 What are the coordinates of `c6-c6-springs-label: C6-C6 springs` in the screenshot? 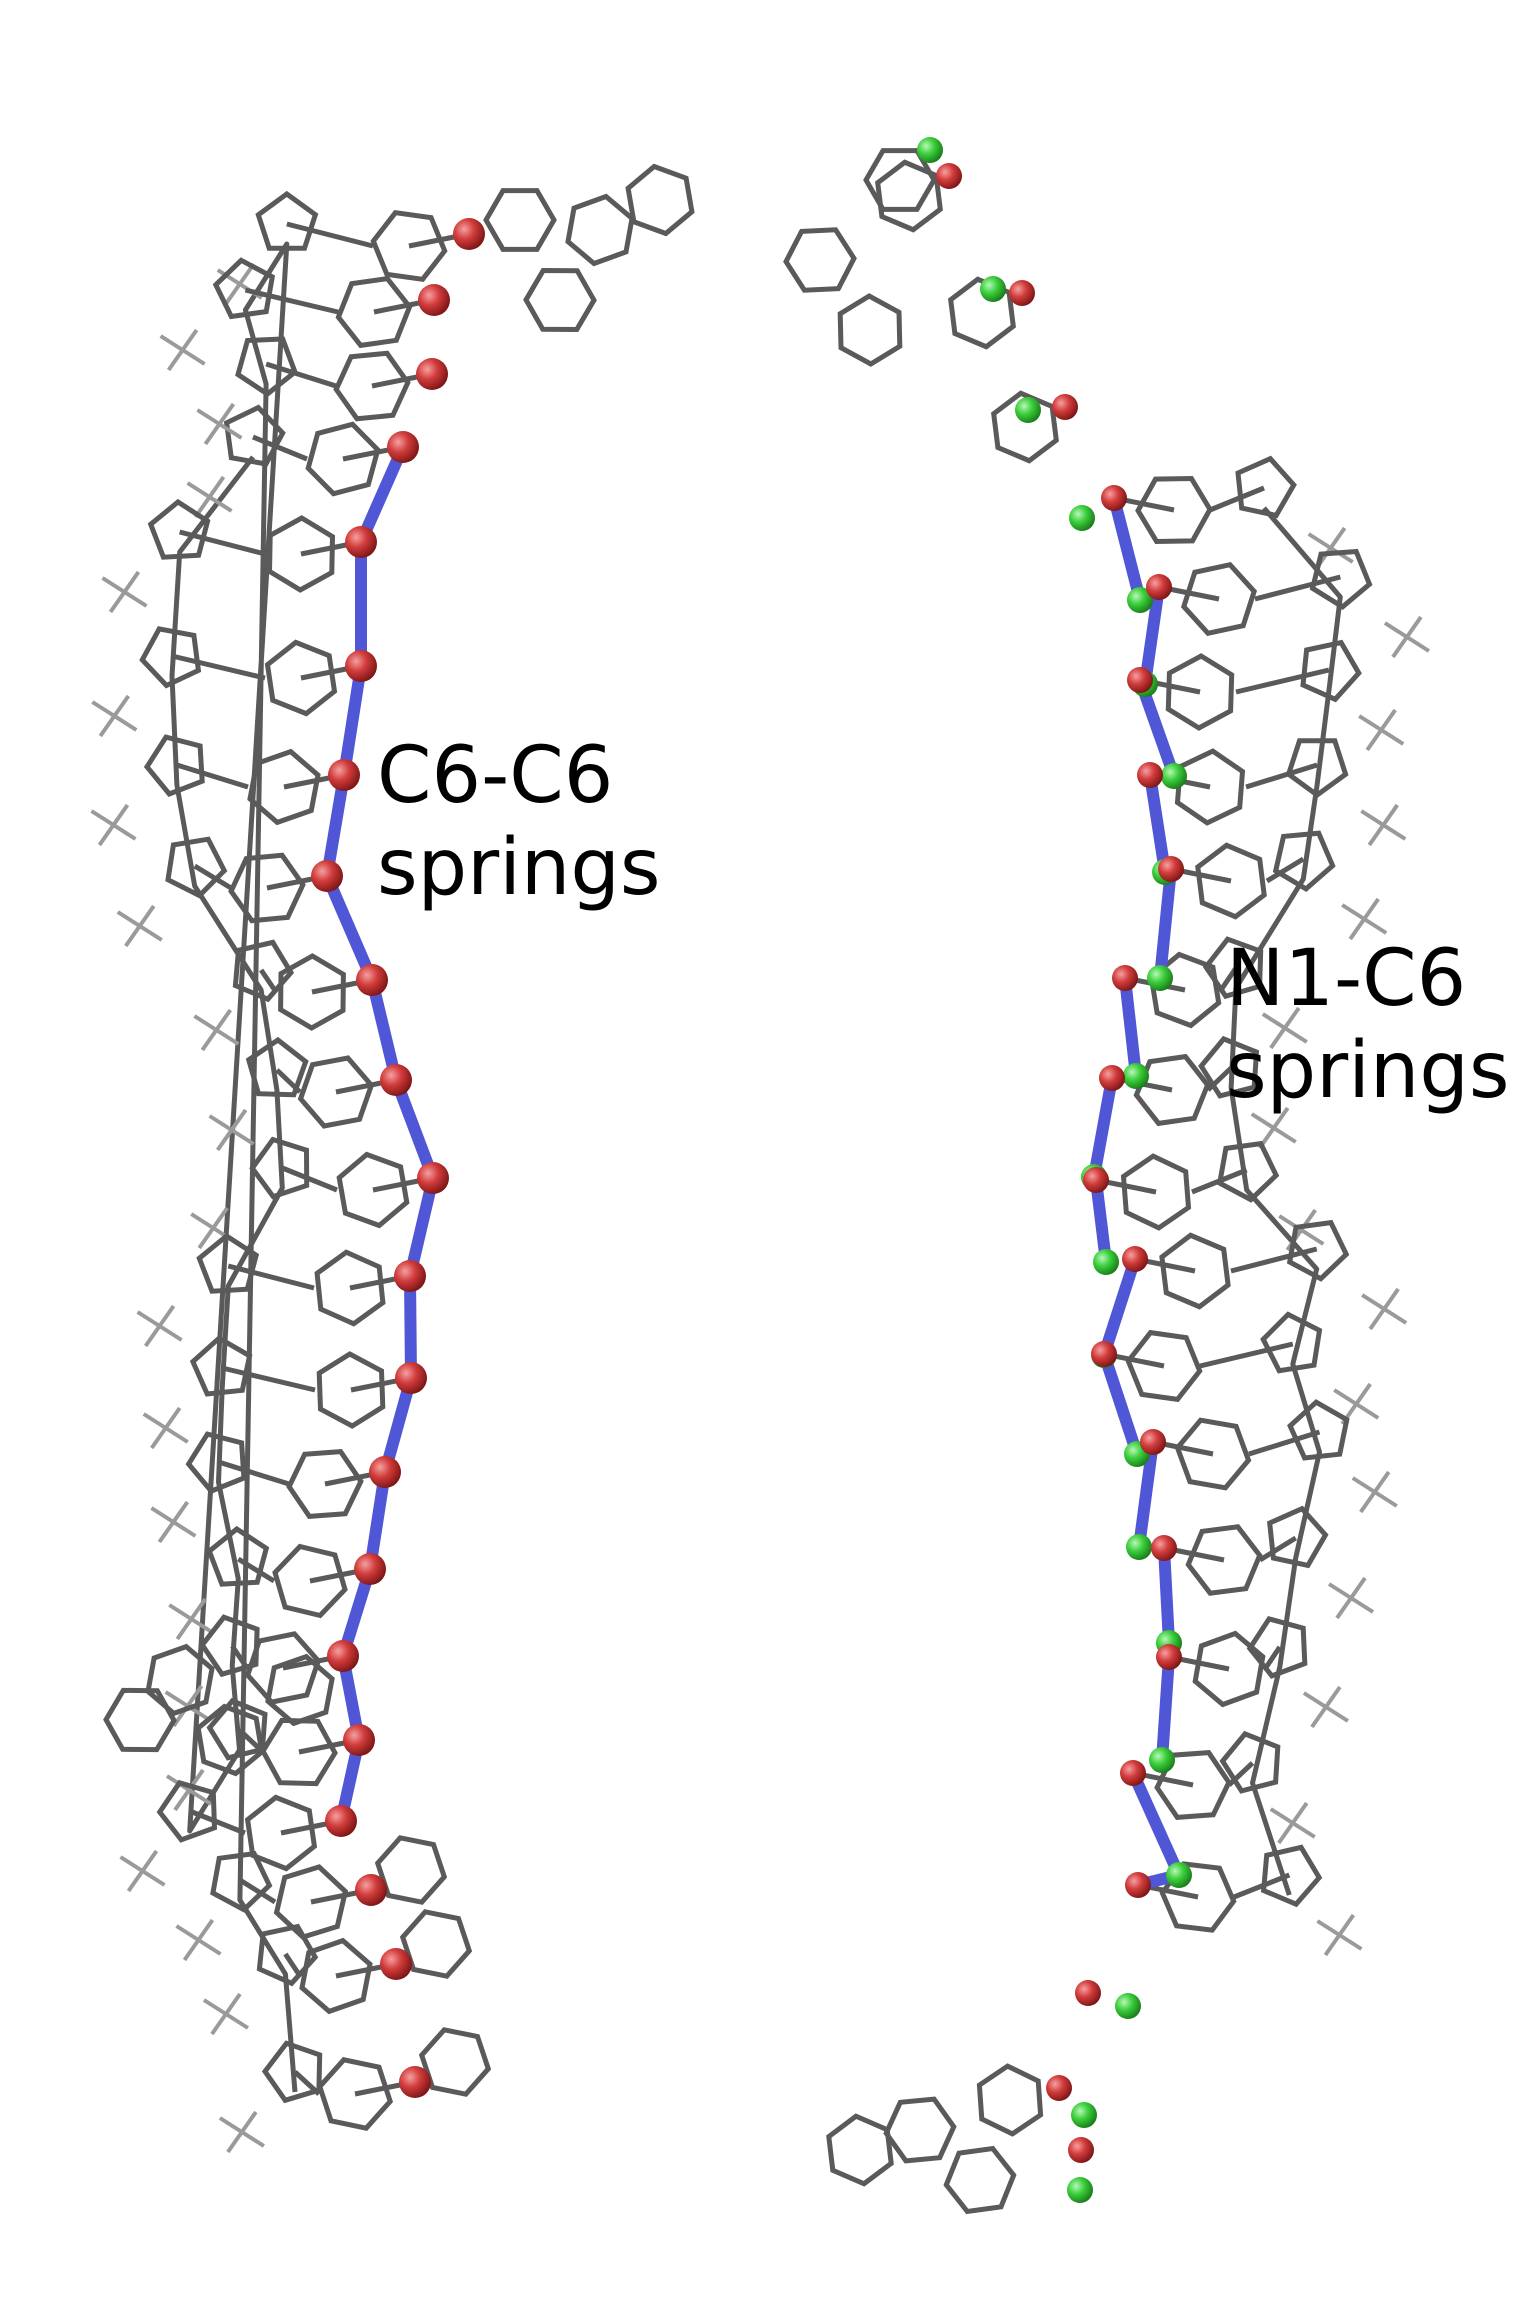 It's located at (518, 822).